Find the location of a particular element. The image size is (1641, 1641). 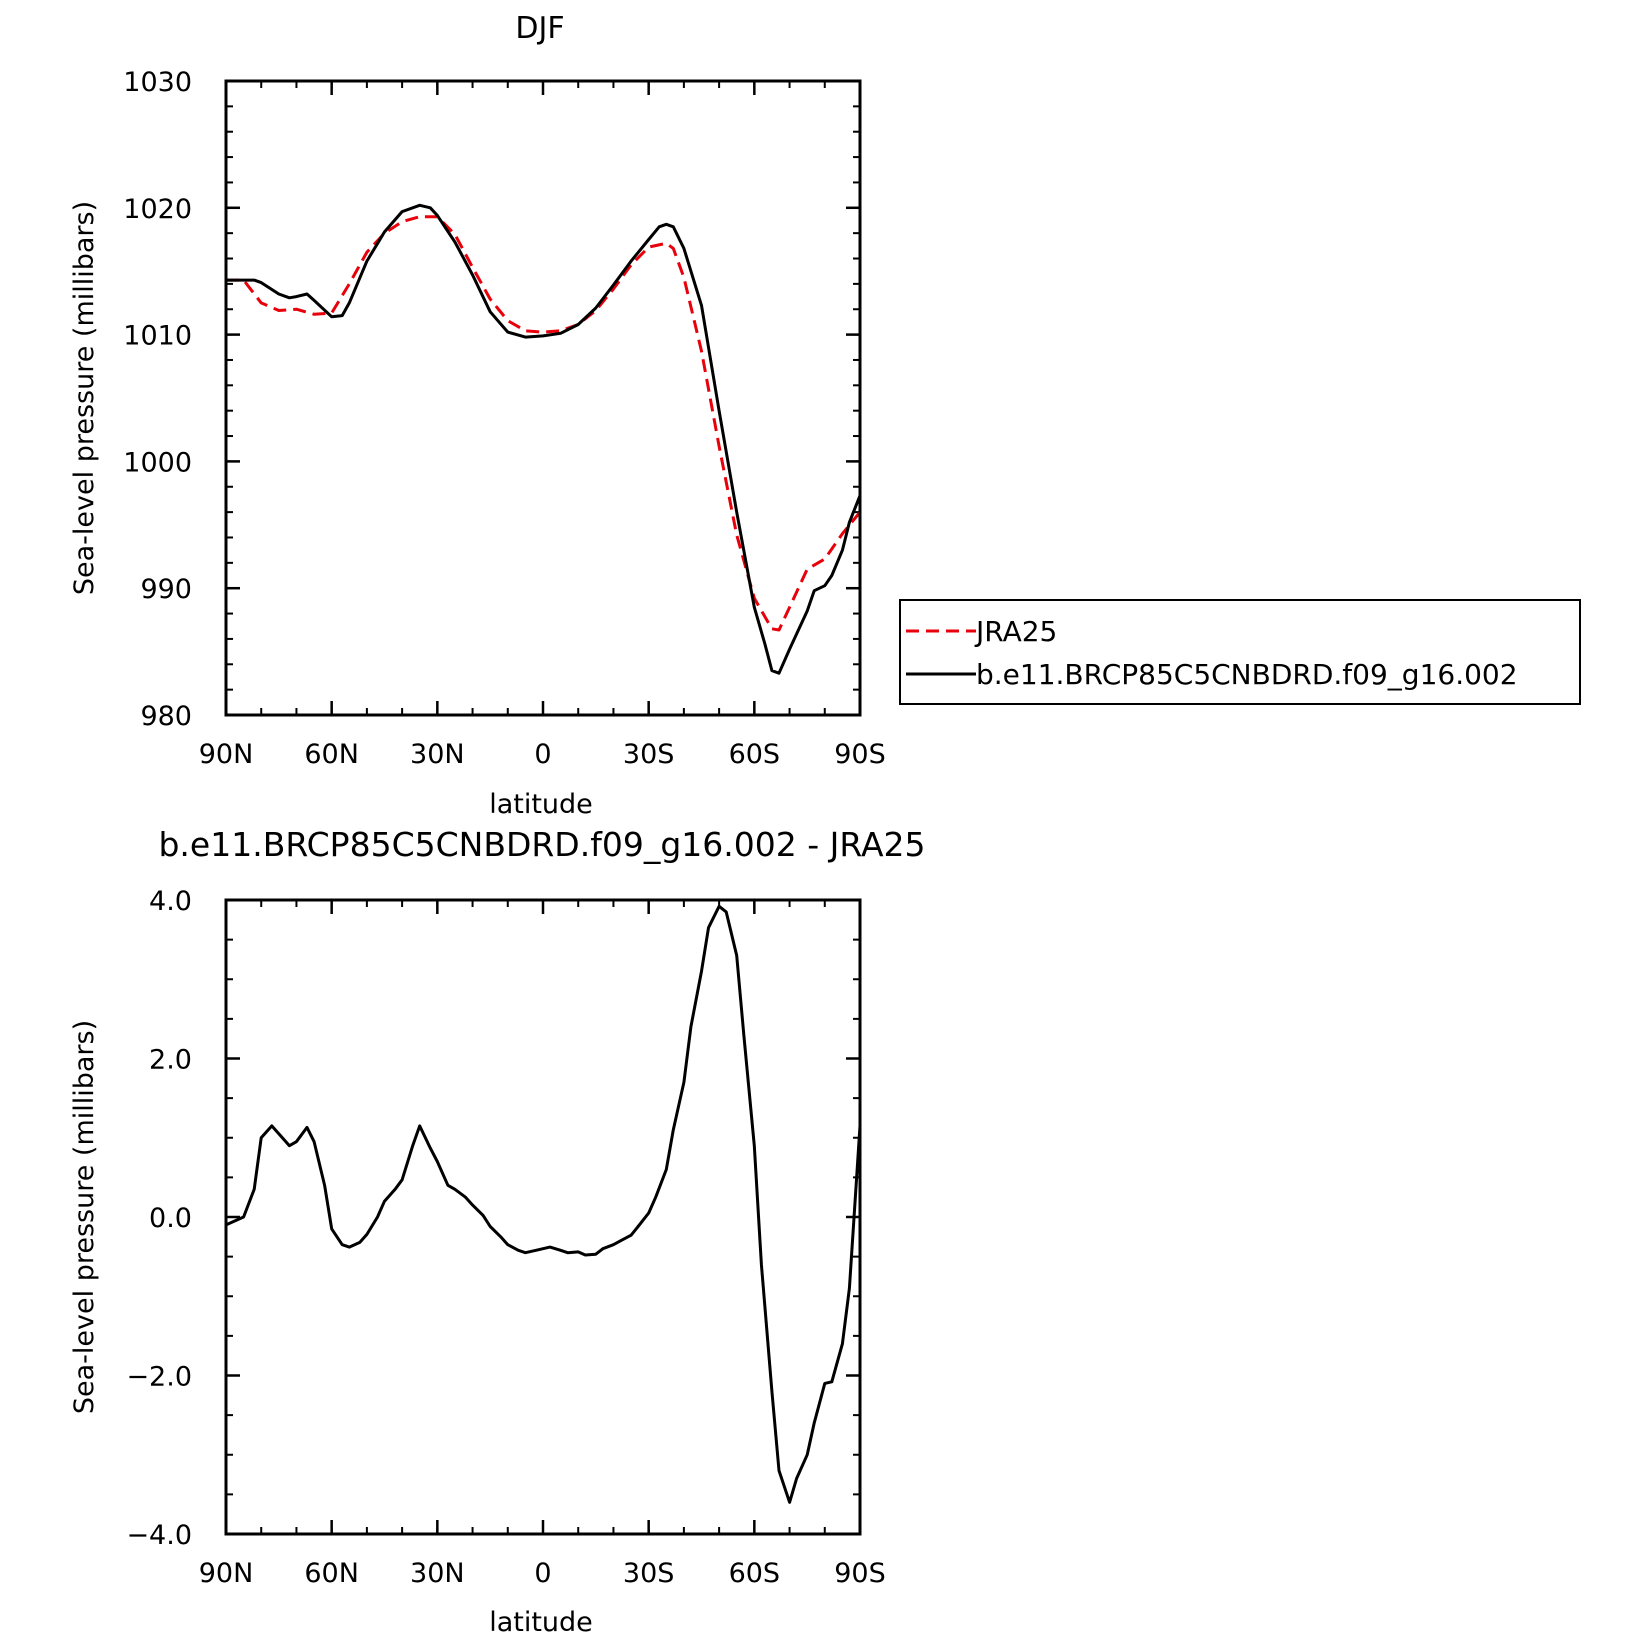

chart-top-legend: JRA25 b.e11.BRCP85C5CNBDRD.f09_g16.002 is located at coordinates (1240, 652).